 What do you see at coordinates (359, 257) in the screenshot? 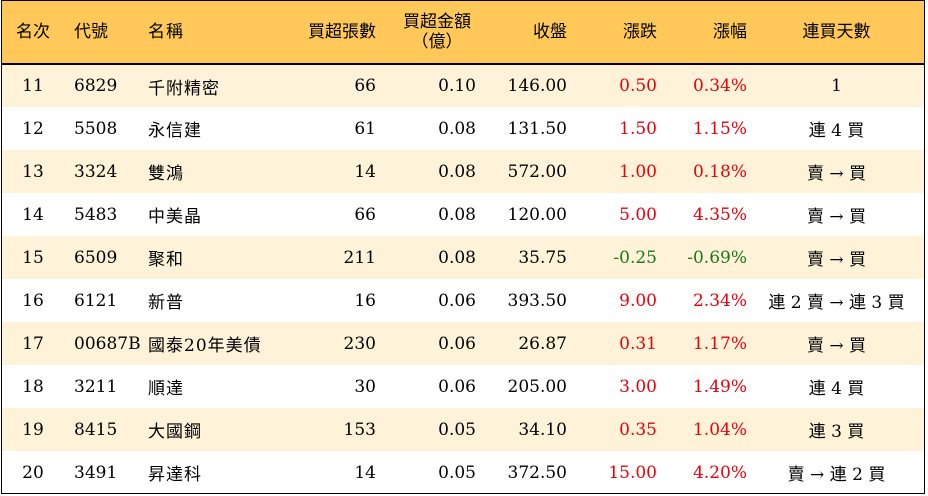
I see `lots-cell: 211` at bounding box center [359, 257].